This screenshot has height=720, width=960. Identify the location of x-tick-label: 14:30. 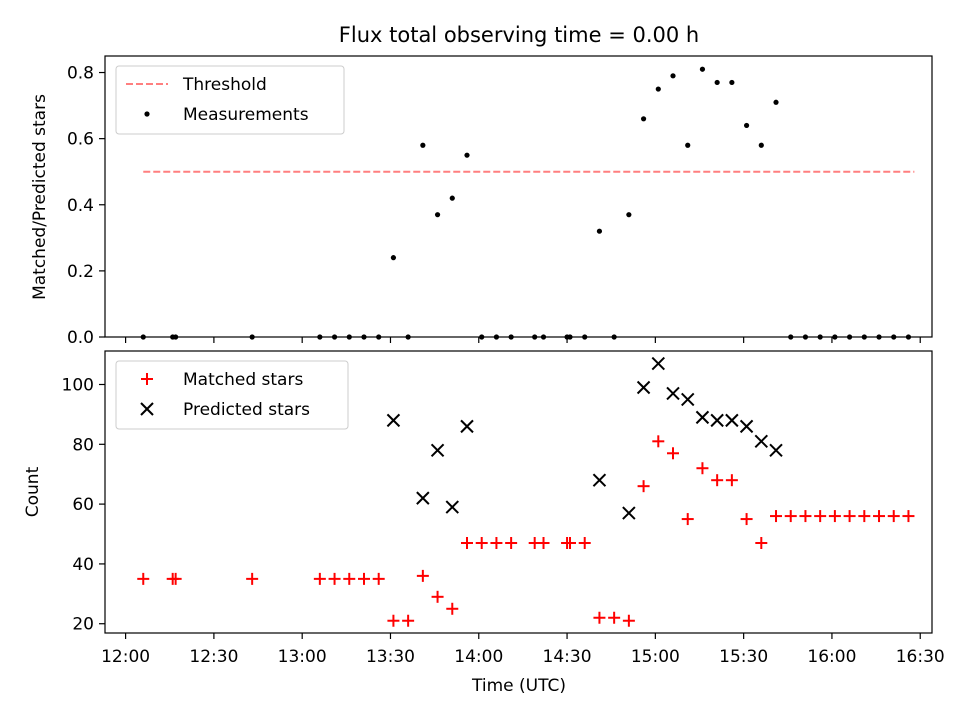
(567, 657).